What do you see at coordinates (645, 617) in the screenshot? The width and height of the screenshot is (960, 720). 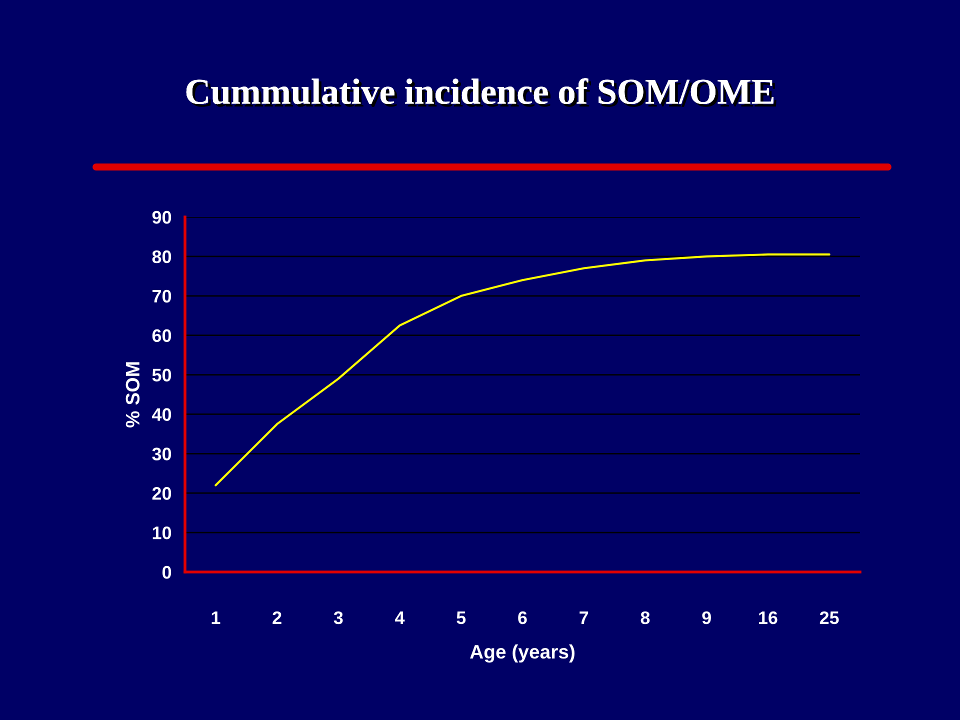 I see `x-tick-label: 8` at bounding box center [645, 617].